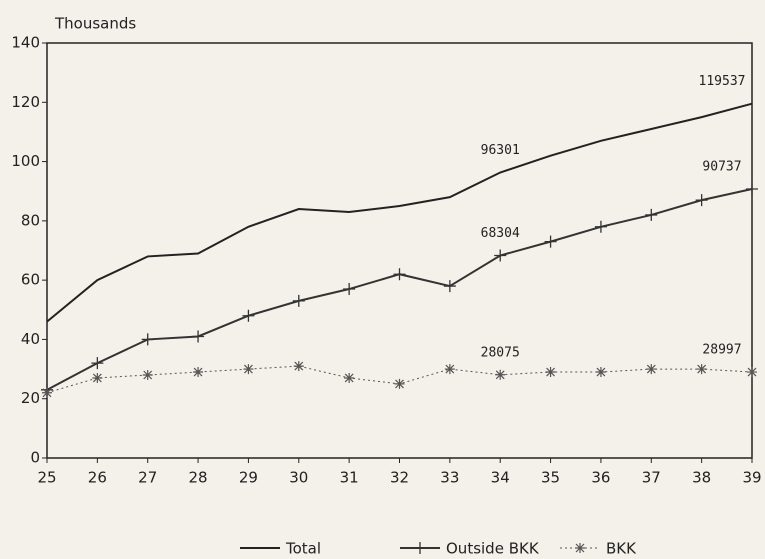  I want to click on y-tick-label: 140, so click(25, 43).